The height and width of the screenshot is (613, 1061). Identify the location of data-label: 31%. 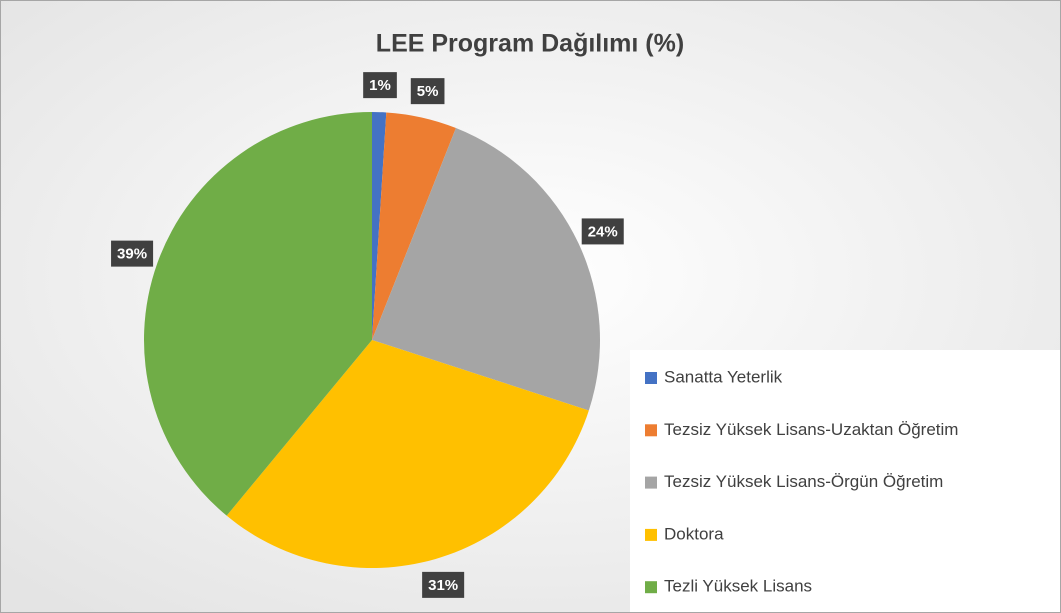
(443, 585).